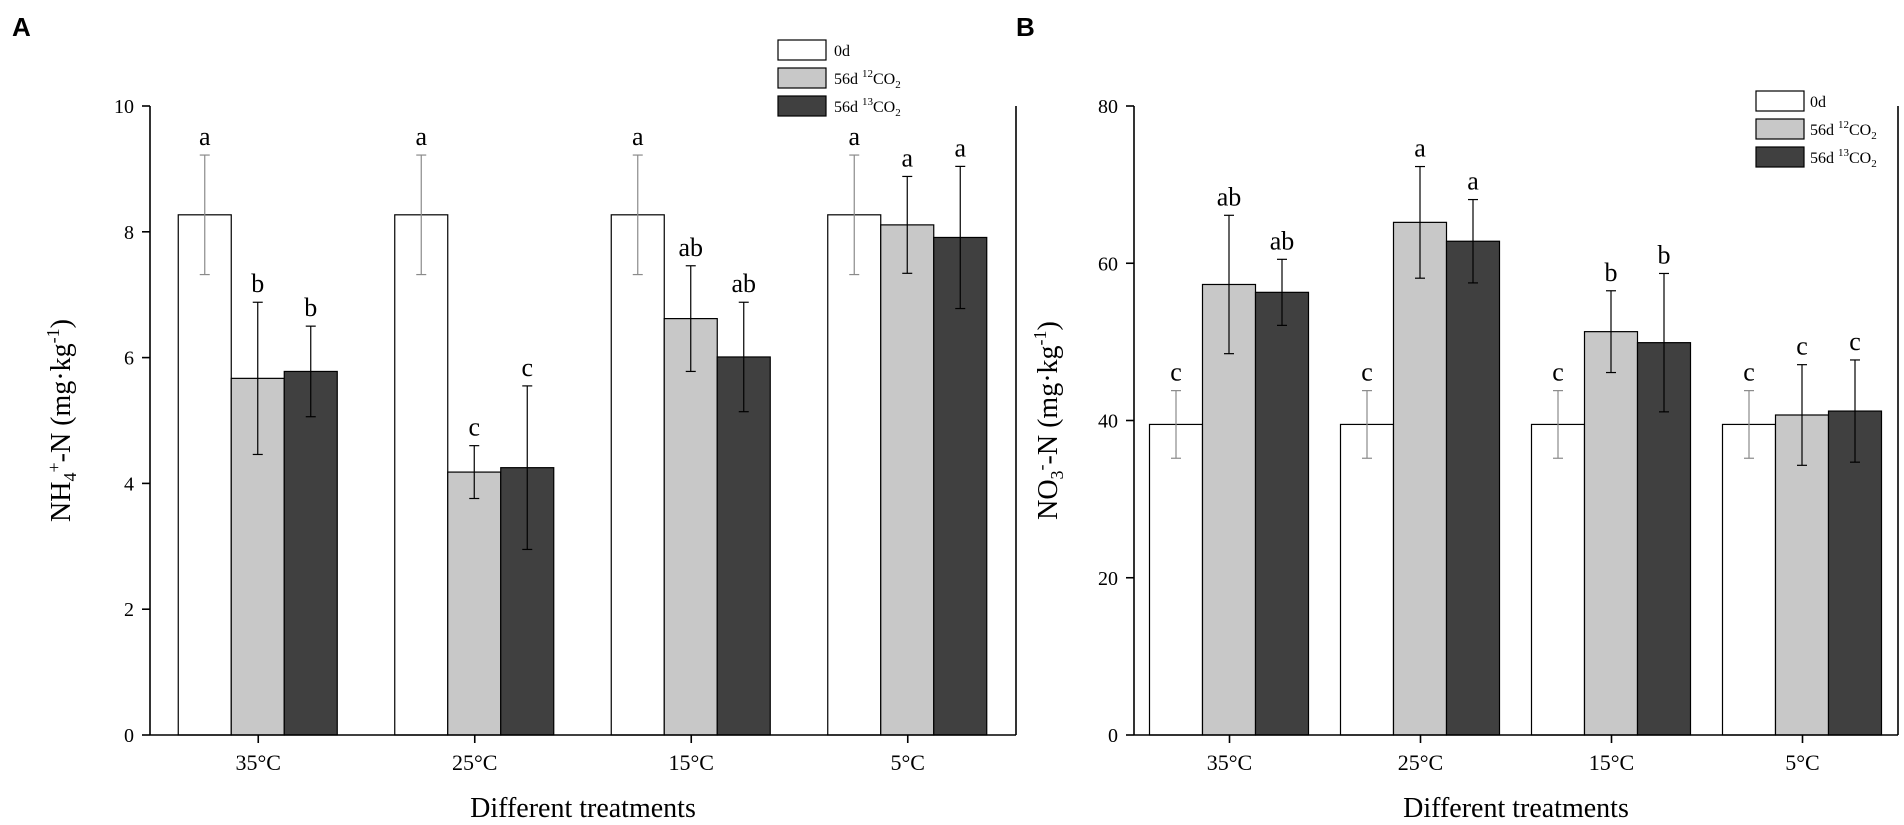 The image size is (1904, 825). Describe the element at coordinates (1048, 420) in the screenshot. I see `y-axis-label: NO3--N (mg·kg-1)` at that location.